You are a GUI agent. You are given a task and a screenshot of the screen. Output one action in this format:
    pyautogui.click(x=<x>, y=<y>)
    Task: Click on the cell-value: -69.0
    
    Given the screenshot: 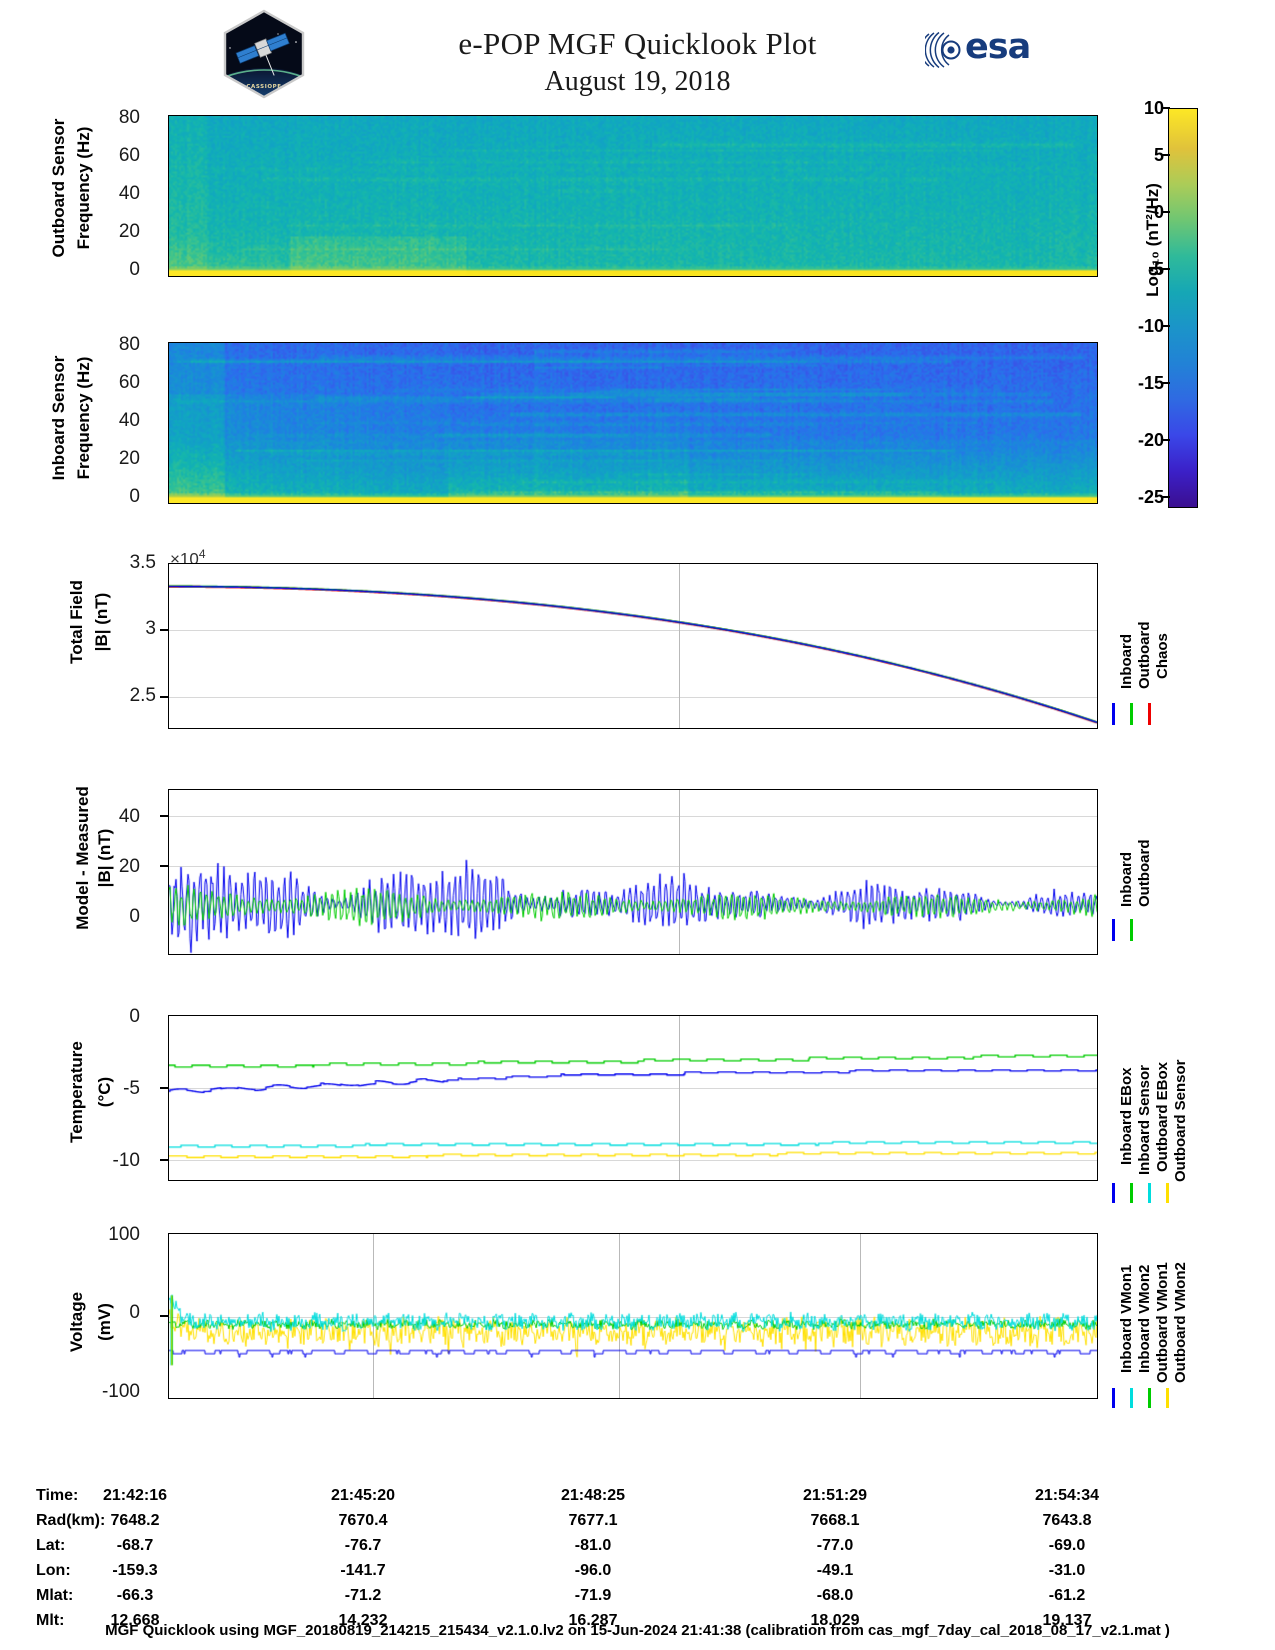 What is the action you would take?
    pyautogui.click(x=1067, y=1545)
    